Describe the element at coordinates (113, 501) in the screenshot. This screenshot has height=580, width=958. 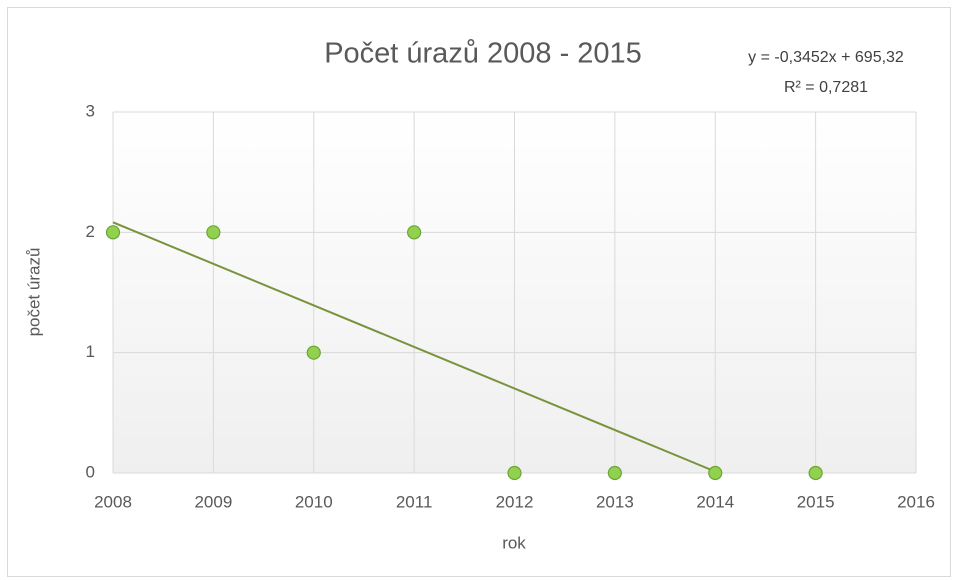
I see `x-tick-label: 2008` at that location.